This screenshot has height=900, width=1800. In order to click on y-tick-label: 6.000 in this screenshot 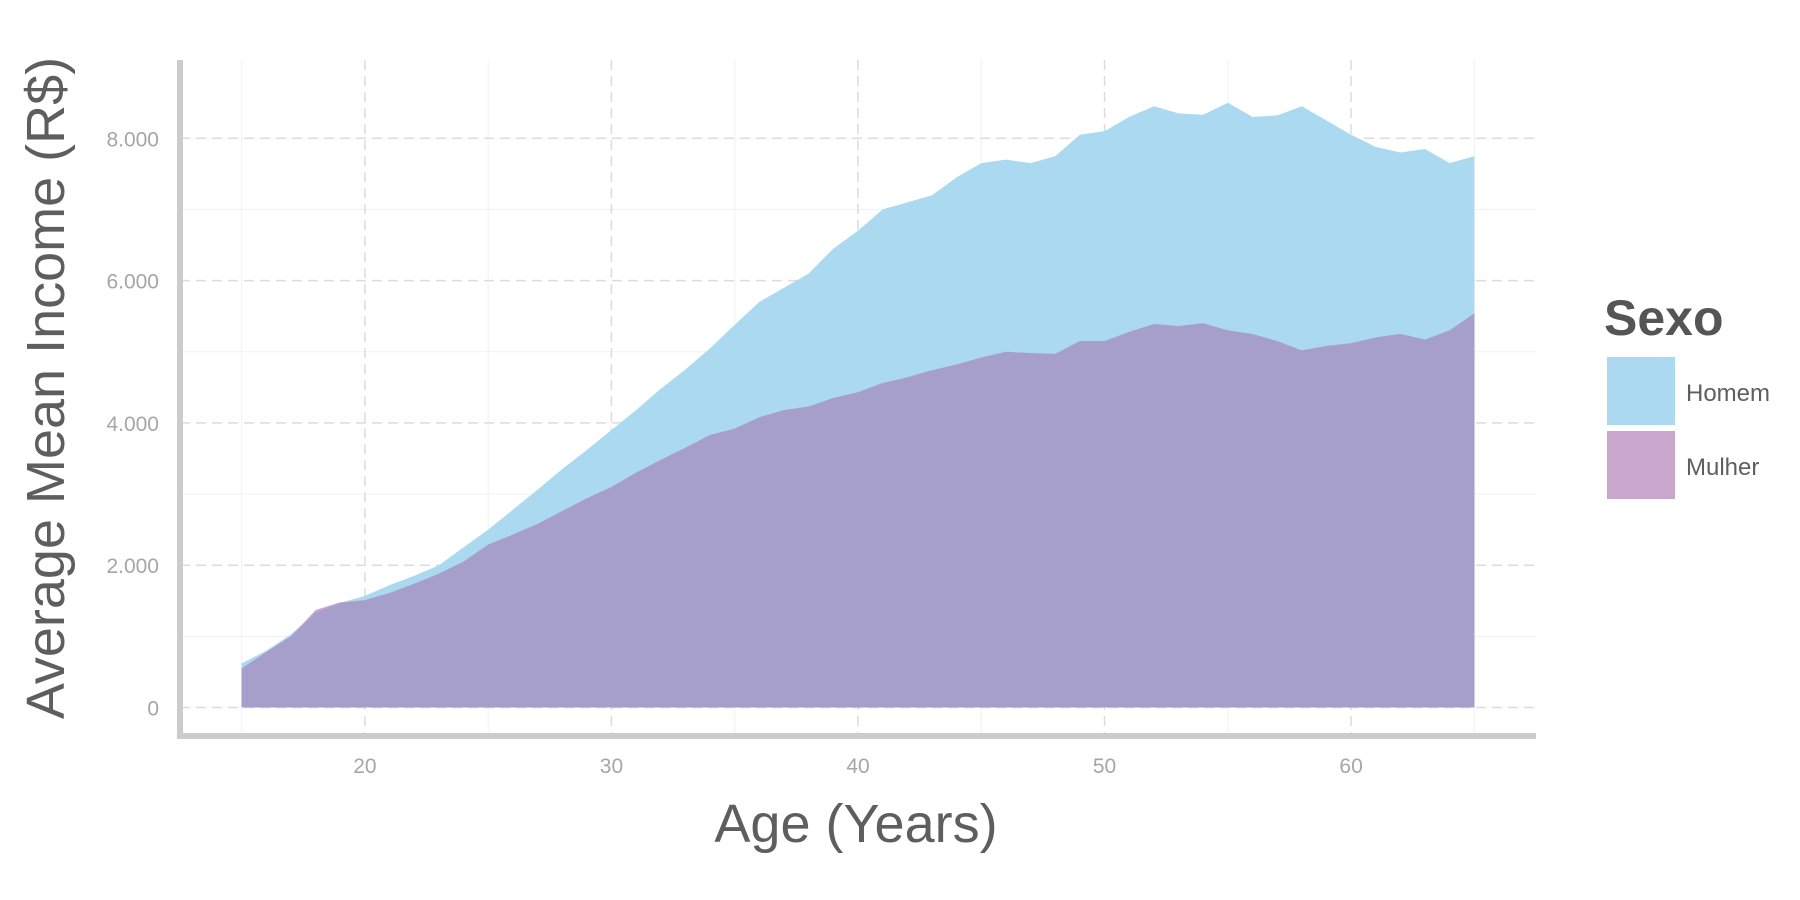, I will do `click(132, 282)`.